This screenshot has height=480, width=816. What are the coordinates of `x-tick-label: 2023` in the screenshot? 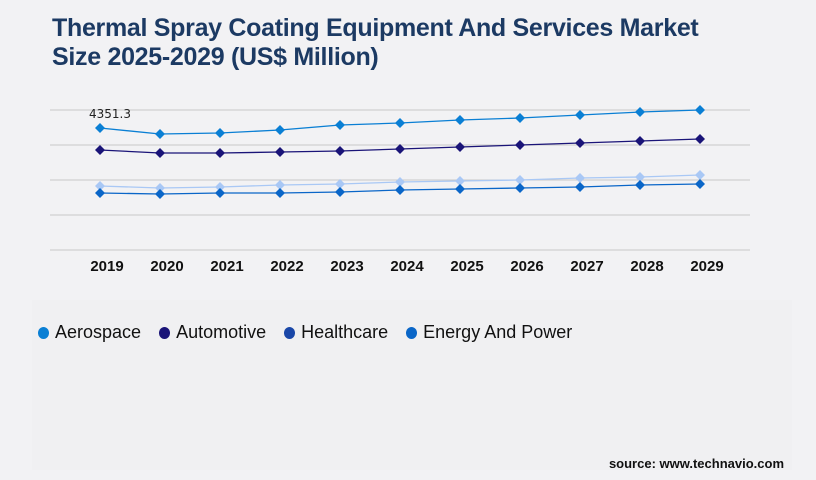 It's located at (346, 266).